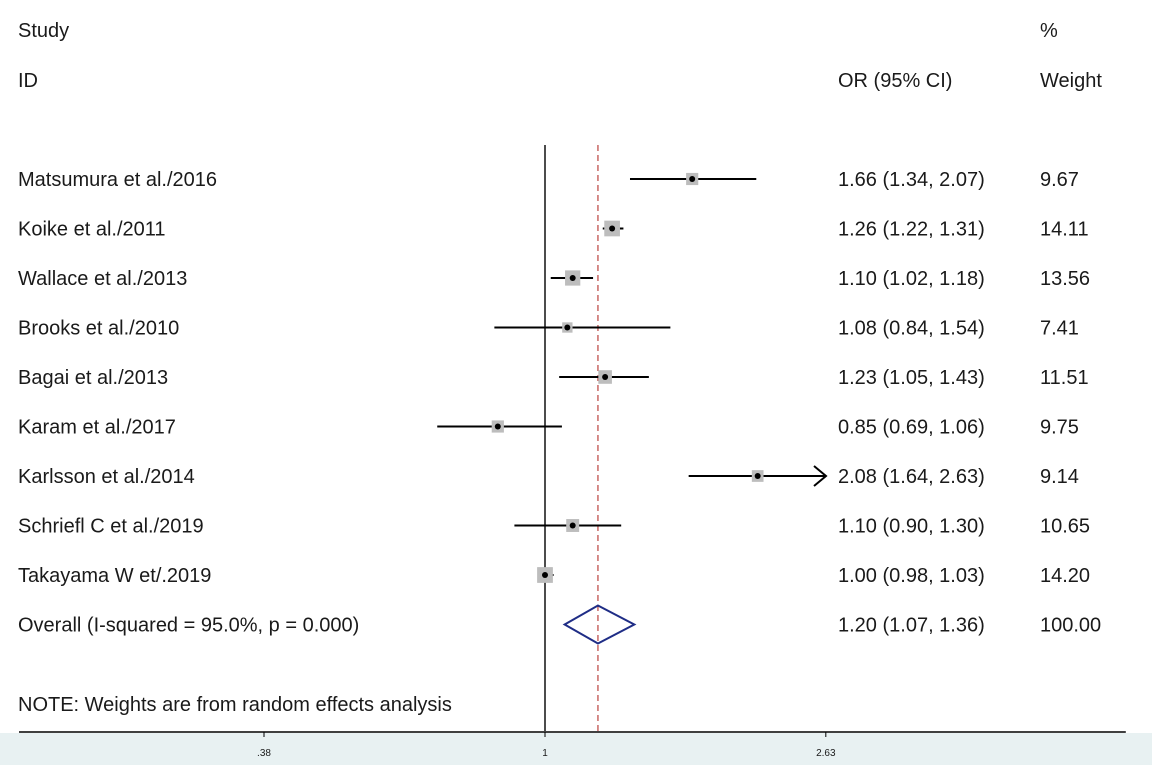 This screenshot has height=765, width=1152. Describe the element at coordinates (1049, 31) in the screenshot. I see `percent-header: %` at that location.